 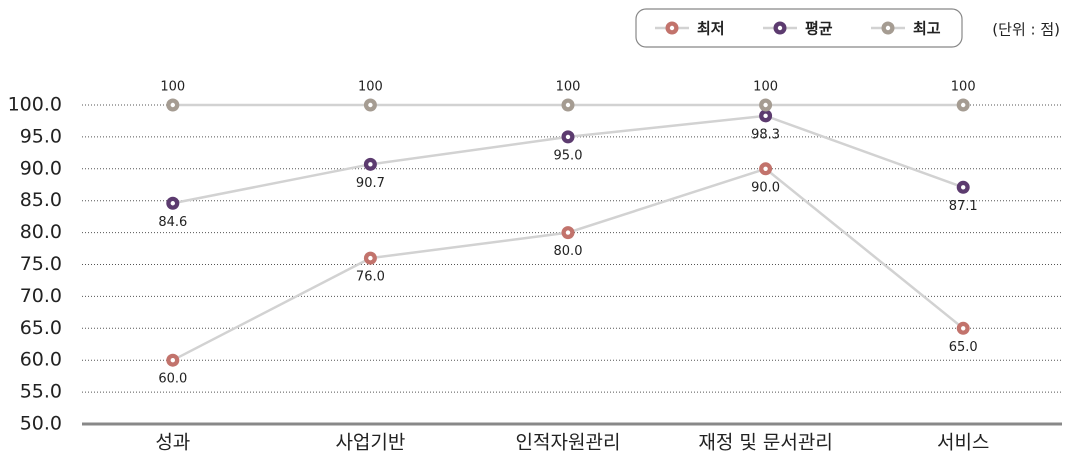 I want to click on legend-label: 평균, so click(x=819, y=29).